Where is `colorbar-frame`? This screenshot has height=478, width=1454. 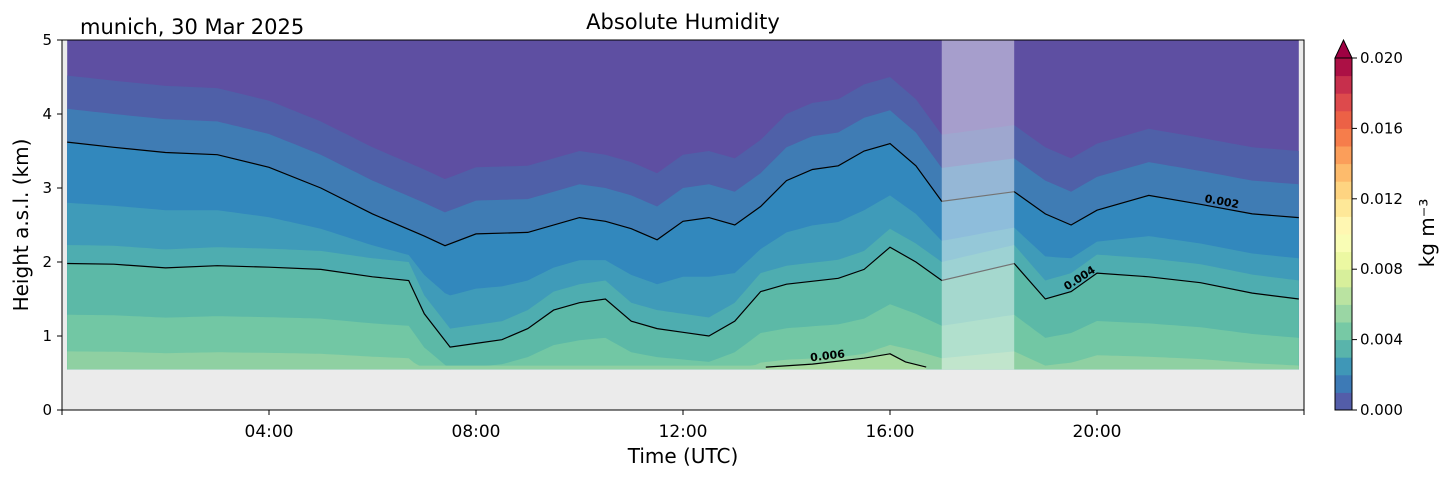
colorbar-frame is located at coordinates (1343, 234).